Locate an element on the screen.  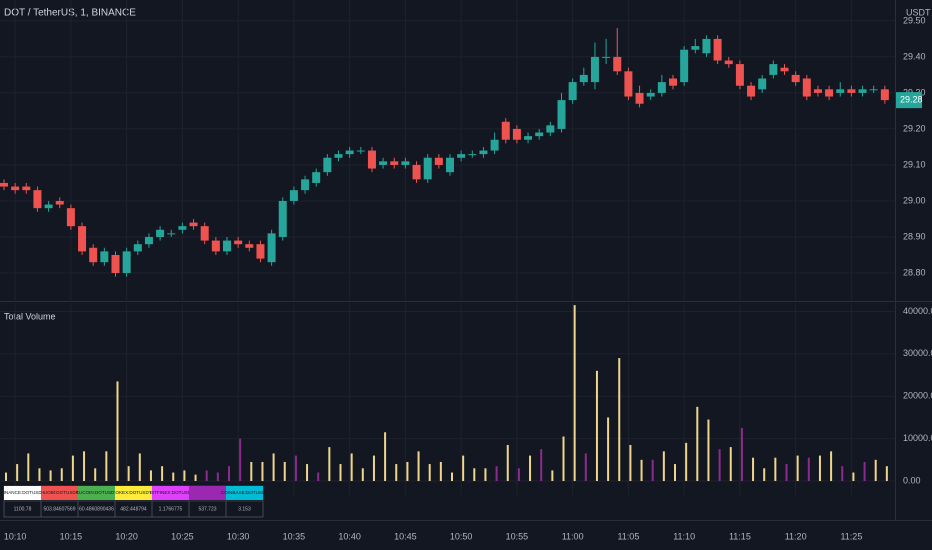
table-value: 3.153 is located at coordinates (244, 509).